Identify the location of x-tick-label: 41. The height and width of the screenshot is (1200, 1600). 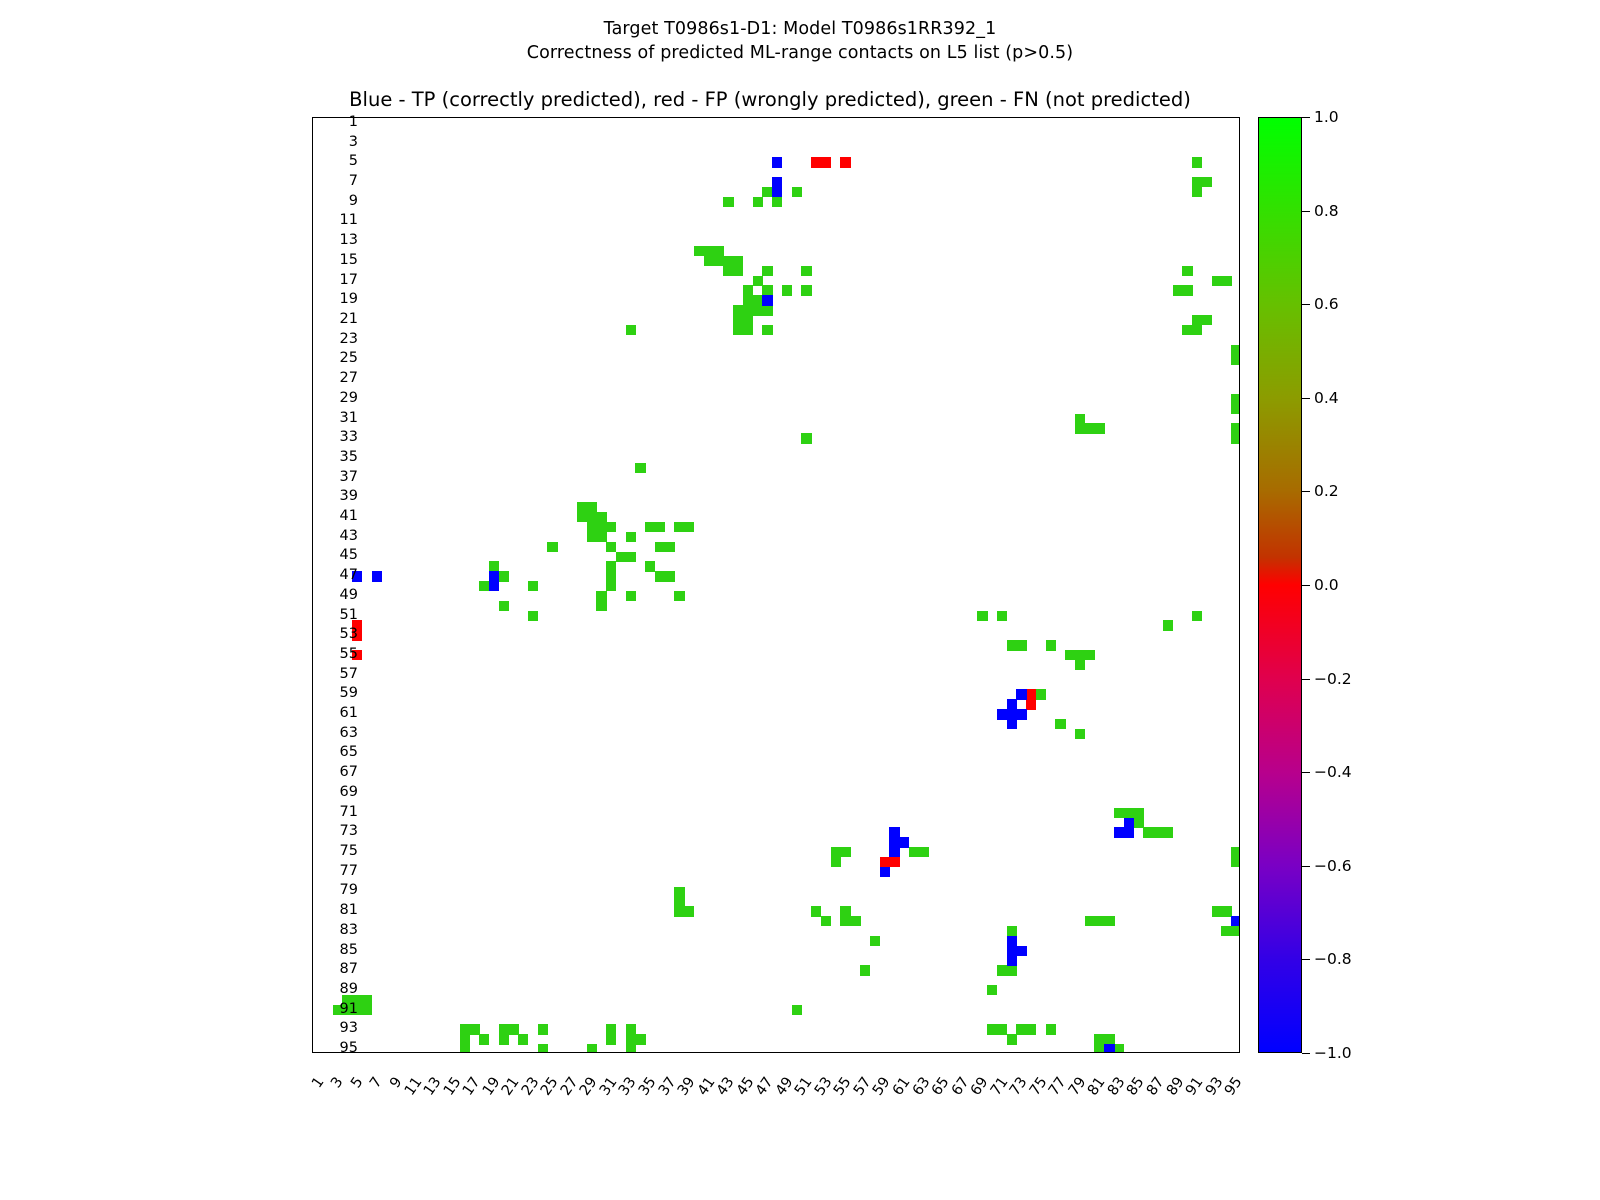
(706, 1086).